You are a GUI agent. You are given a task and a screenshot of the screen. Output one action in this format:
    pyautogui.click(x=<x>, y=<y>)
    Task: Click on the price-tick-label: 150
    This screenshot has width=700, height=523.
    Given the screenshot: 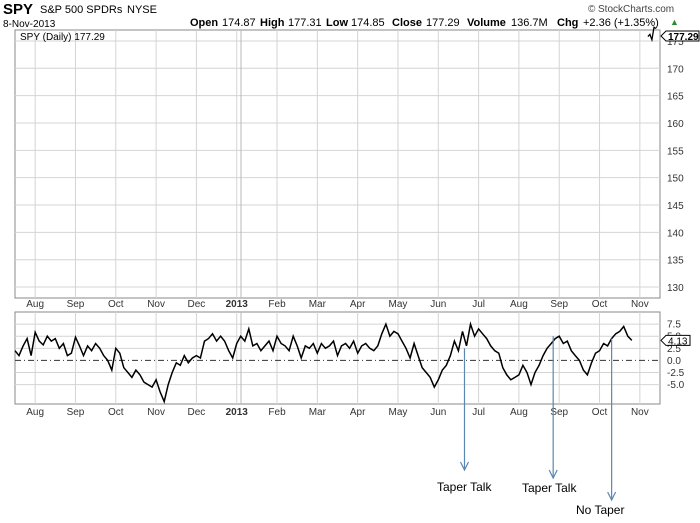 What is the action you would take?
    pyautogui.click(x=675, y=179)
    